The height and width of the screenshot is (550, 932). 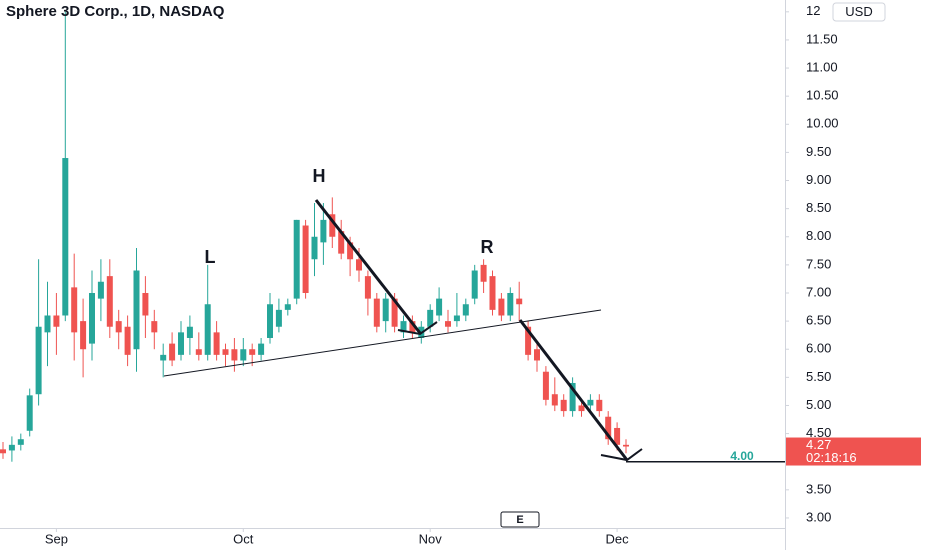 I want to click on y-tick-label: 10.00, so click(x=822, y=123).